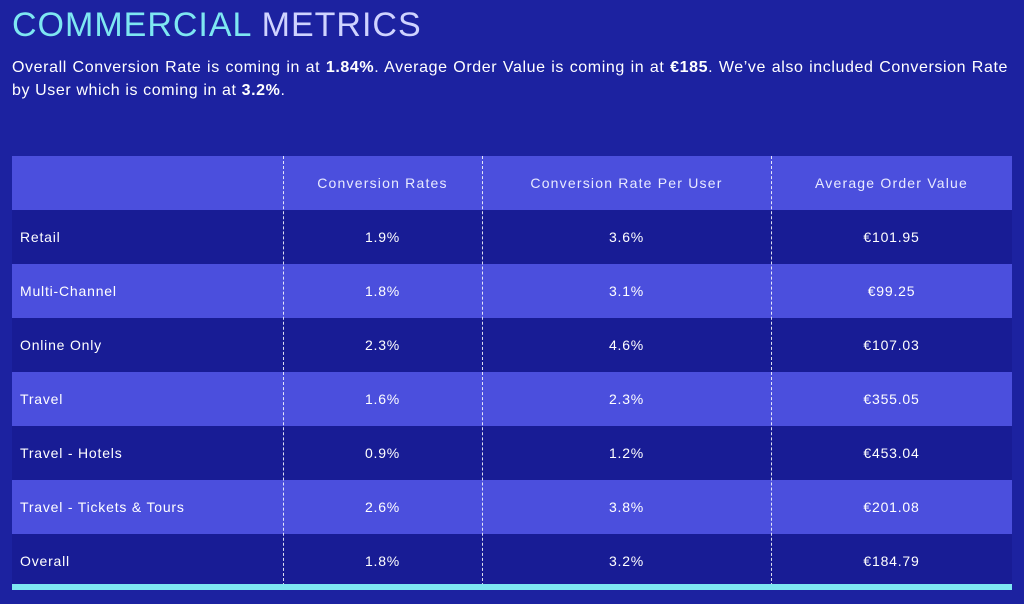 This screenshot has height=604, width=1024. Describe the element at coordinates (40, 237) in the screenshot. I see `row-label: Retail` at that location.